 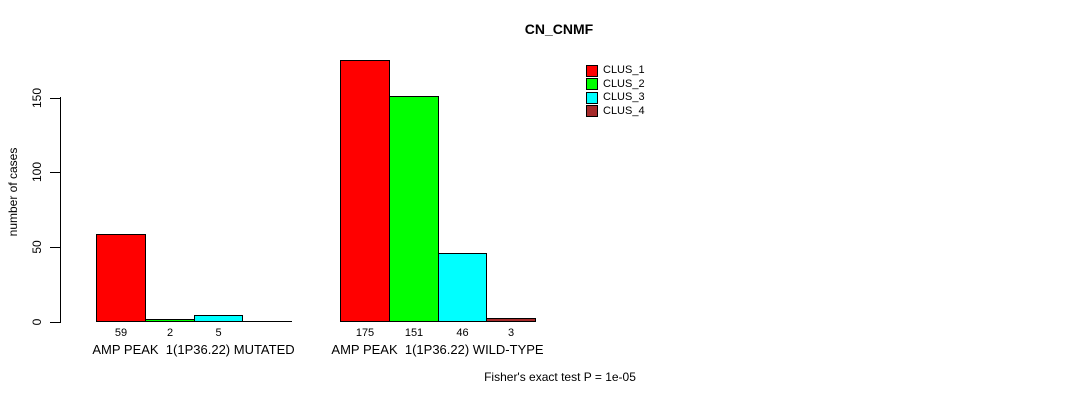 What do you see at coordinates (624, 110) in the screenshot?
I see `legend-label: CLUS_4` at bounding box center [624, 110].